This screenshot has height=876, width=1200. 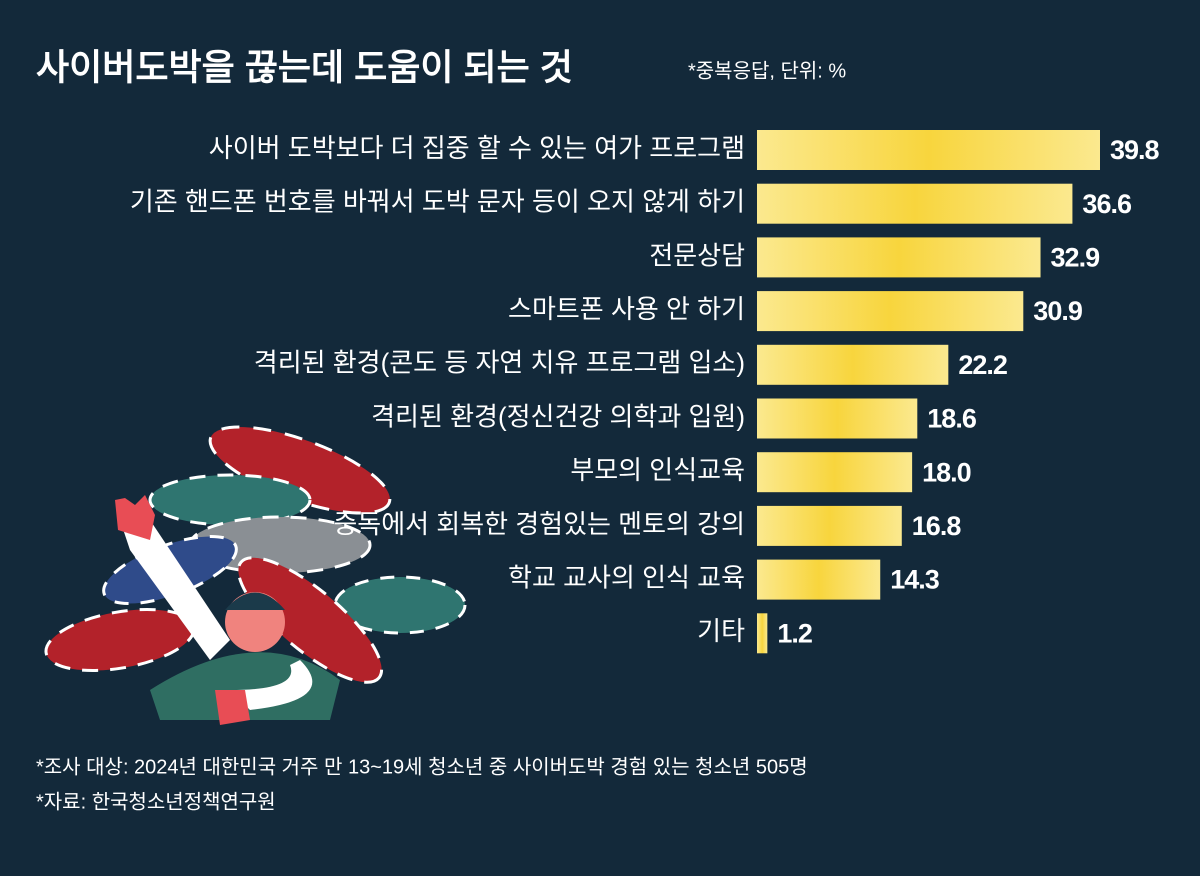 I want to click on value-label: 1.2, so click(x=794, y=633).